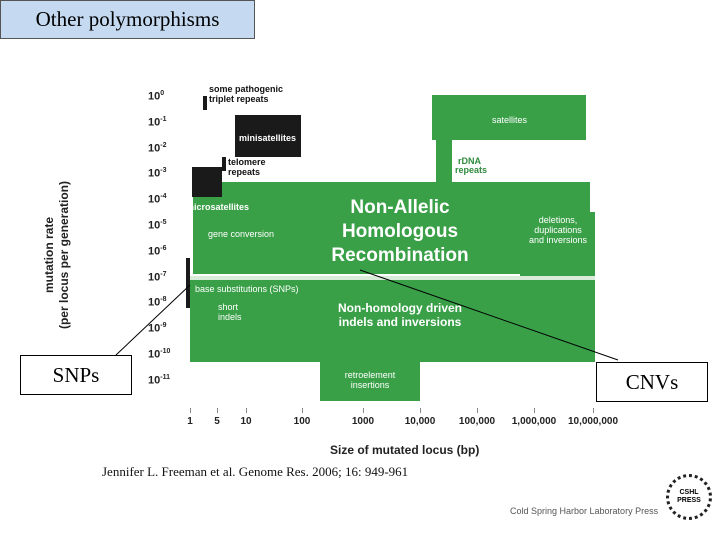 This screenshot has width=720, height=540. I want to click on cnvs-callout-line, so click(489, 315).